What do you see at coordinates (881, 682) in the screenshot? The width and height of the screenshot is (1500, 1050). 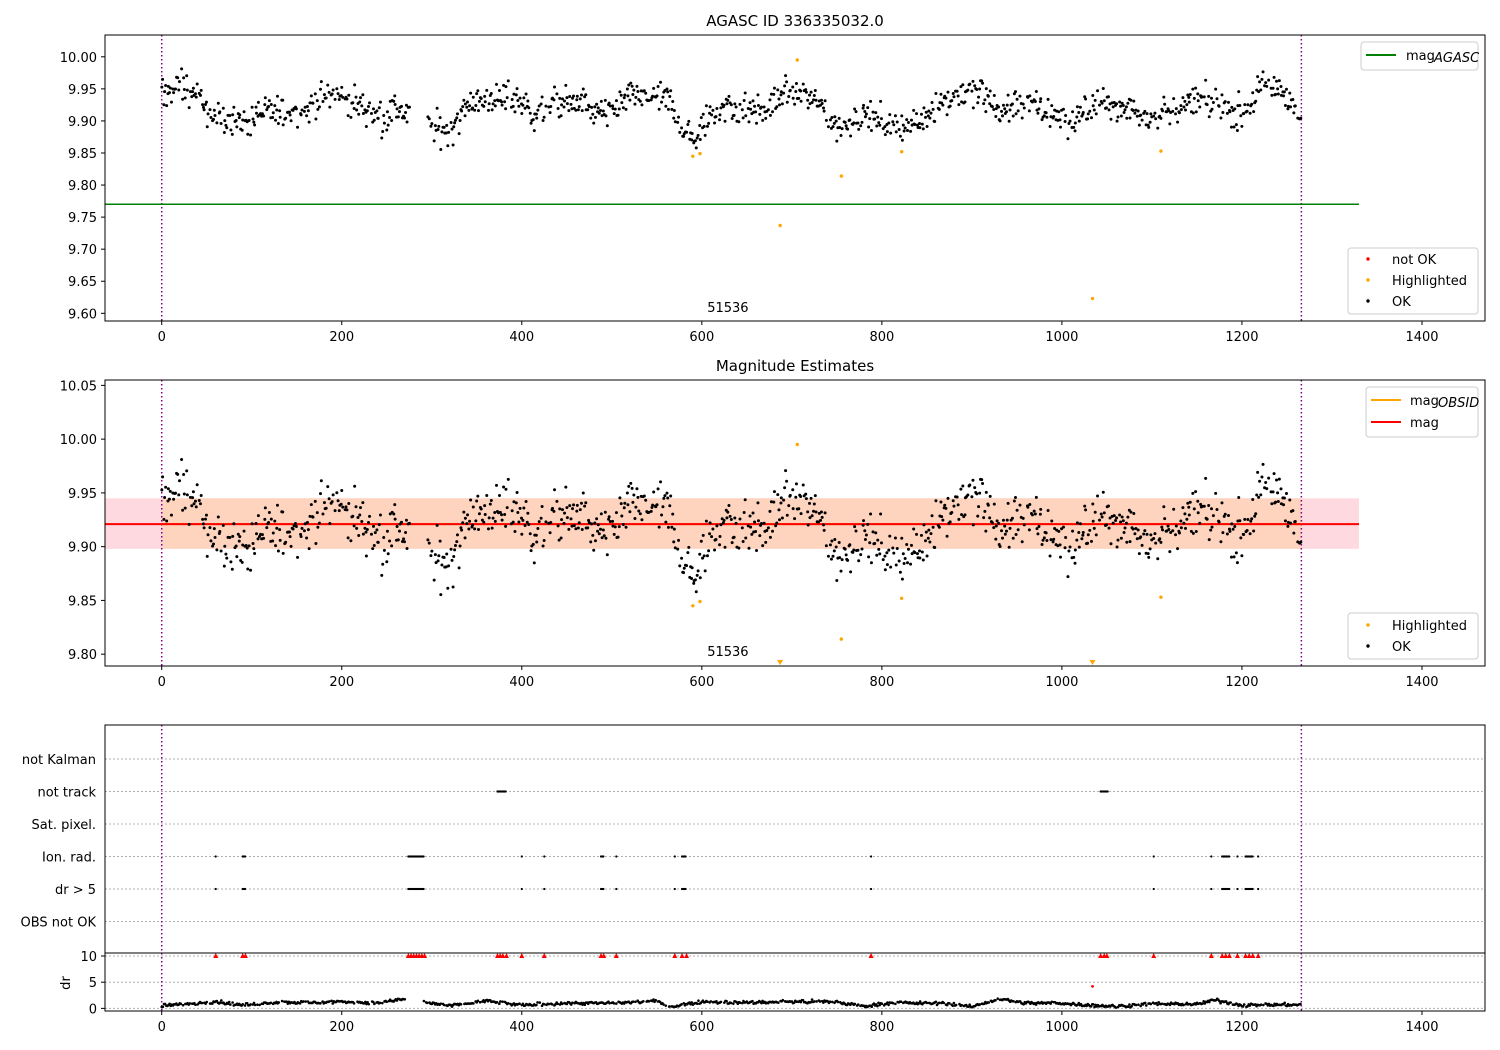 I see `x-tick-label: 800` at bounding box center [881, 682].